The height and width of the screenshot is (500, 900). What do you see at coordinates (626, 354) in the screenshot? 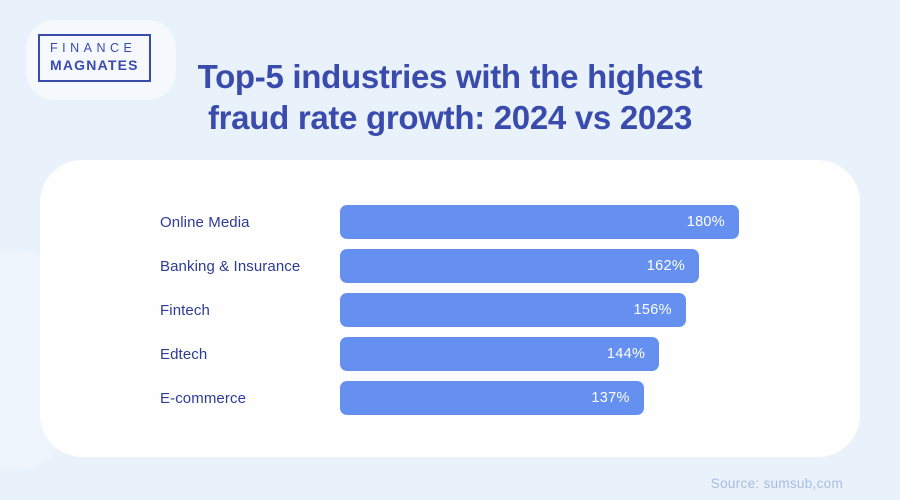
I see `value-label: 144%` at bounding box center [626, 354].